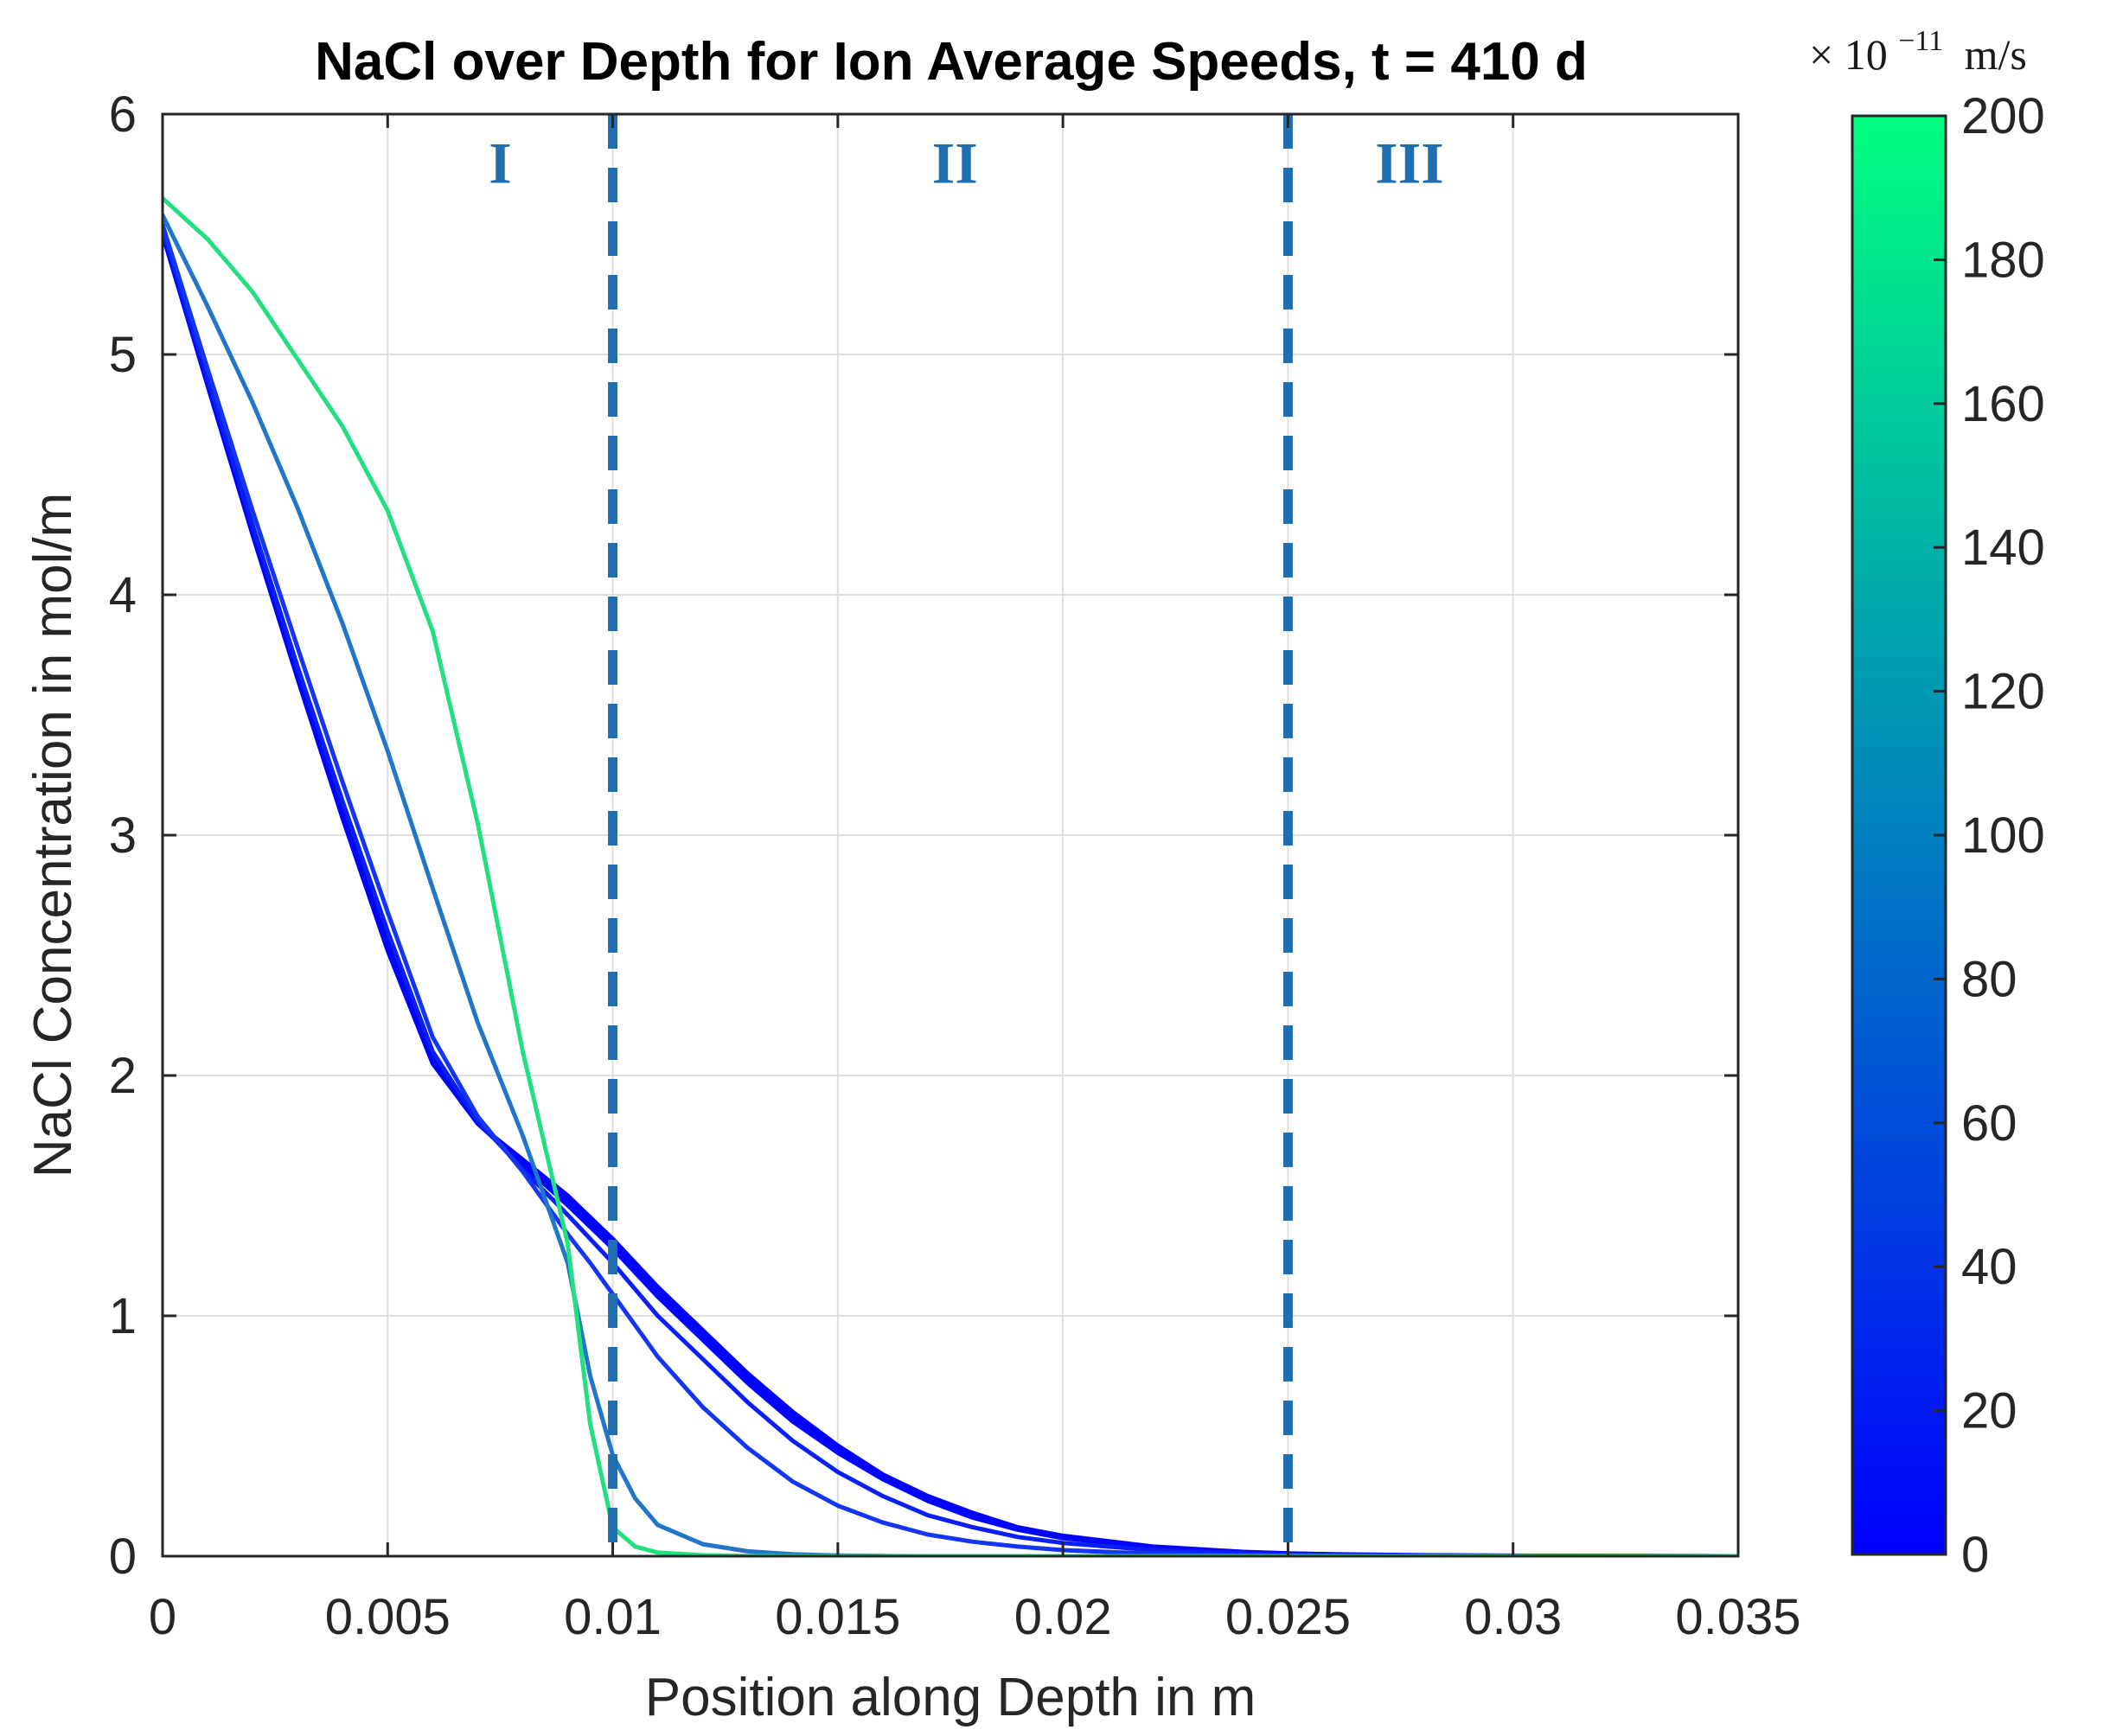 The image size is (2110, 1736). Describe the element at coordinates (2003, 404) in the screenshot. I see `colorbar-tick-label: 160` at that location.